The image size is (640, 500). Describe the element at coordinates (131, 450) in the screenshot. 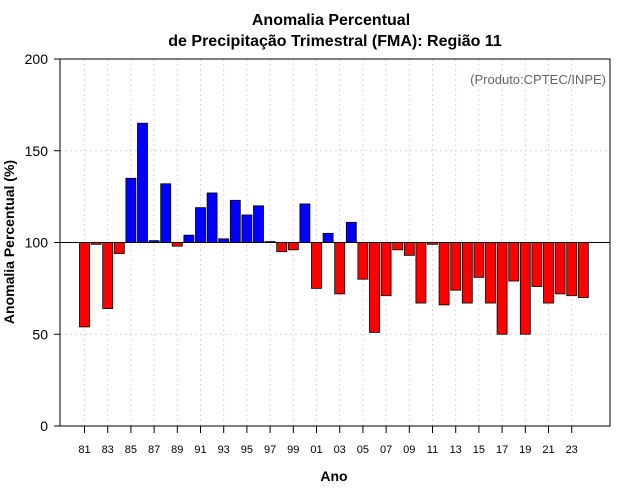

I see `x-tick-label-85: 85` at that location.